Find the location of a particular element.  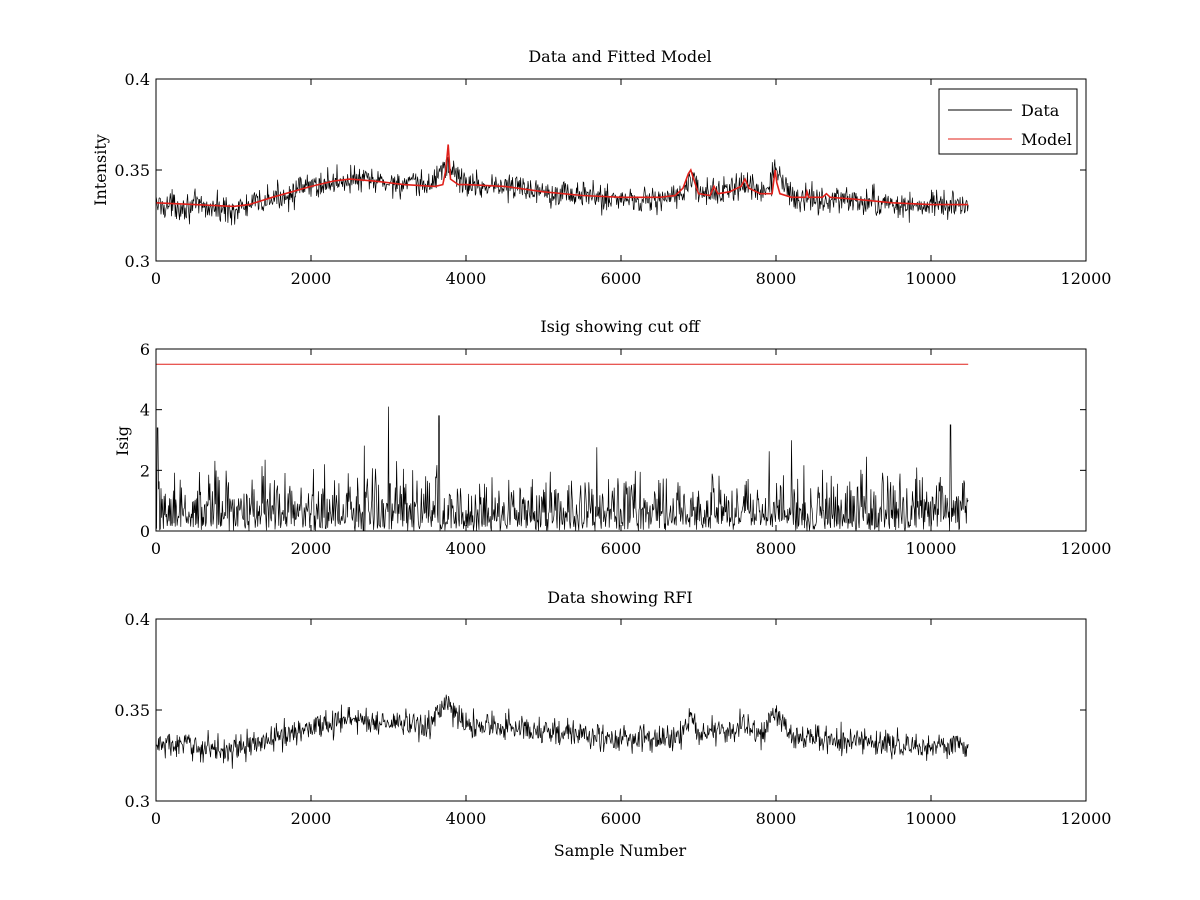

legend-box is located at coordinates (1008, 121).